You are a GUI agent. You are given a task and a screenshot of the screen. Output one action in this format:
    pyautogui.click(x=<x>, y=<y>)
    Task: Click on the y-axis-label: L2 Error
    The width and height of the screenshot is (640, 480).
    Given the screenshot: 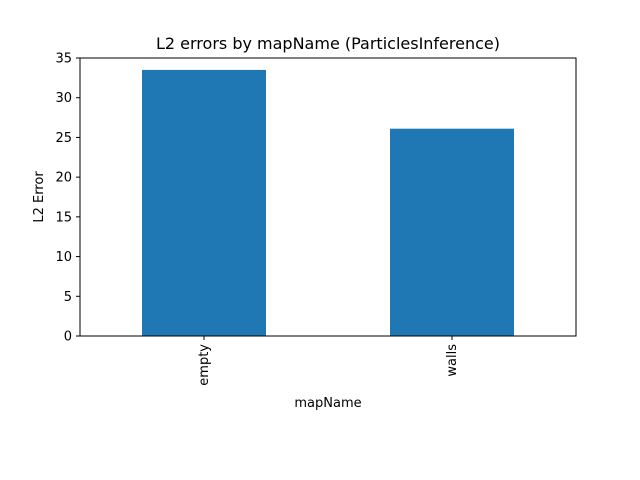 What is the action you would take?
    pyautogui.click(x=39, y=197)
    